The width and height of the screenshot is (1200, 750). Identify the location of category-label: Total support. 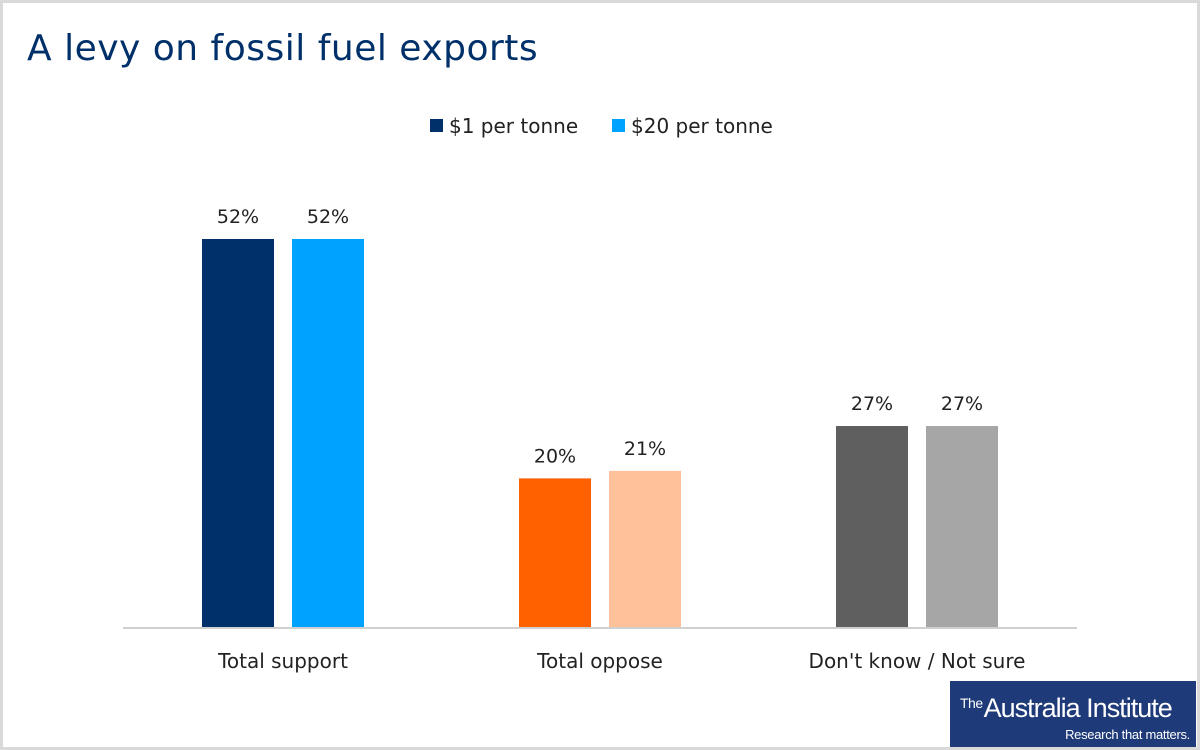
(282, 661).